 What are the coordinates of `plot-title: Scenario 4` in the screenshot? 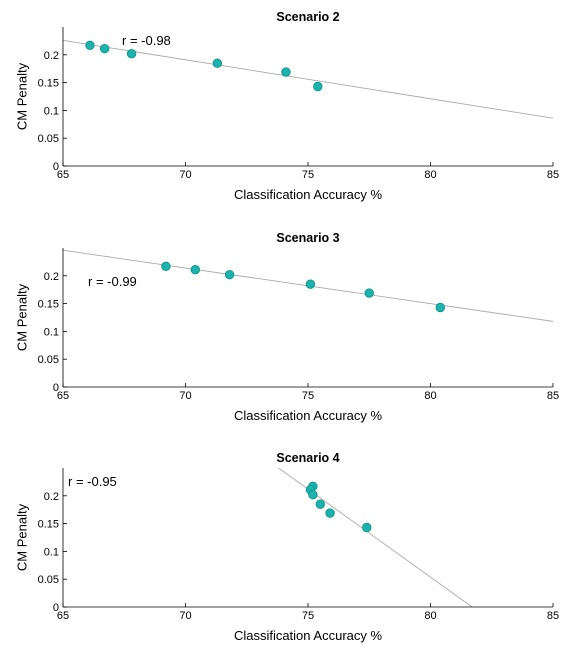 It's located at (307, 458).